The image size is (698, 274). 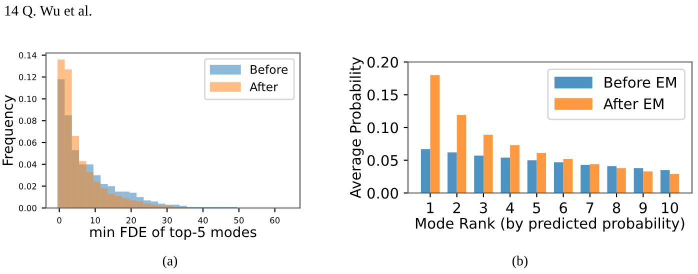 What do you see at coordinates (131, 220) in the screenshot?
I see `x-tick-label: 20` at bounding box center [131, 220].